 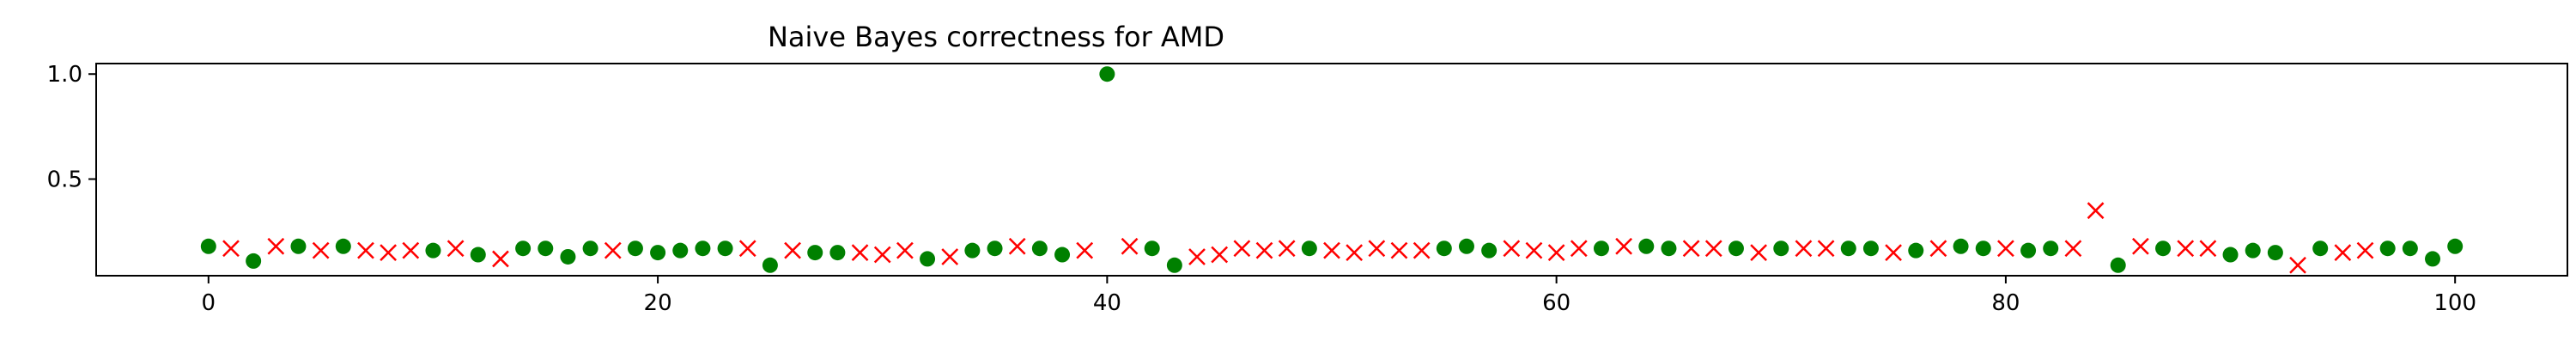 What do you see at coordinates (658, 303) in the screenshot?
I see `x-tick-label: 20` at bounding box center [658, 303].